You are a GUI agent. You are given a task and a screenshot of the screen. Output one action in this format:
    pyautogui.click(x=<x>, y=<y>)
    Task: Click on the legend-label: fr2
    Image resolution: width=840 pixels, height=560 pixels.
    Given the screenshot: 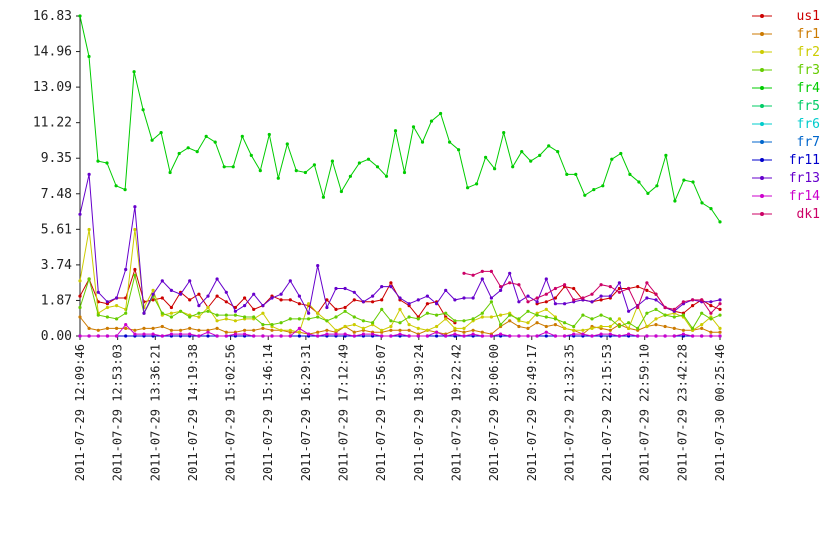 What is the action you would take?
    pyautogui.click(x=808, y=52)
    